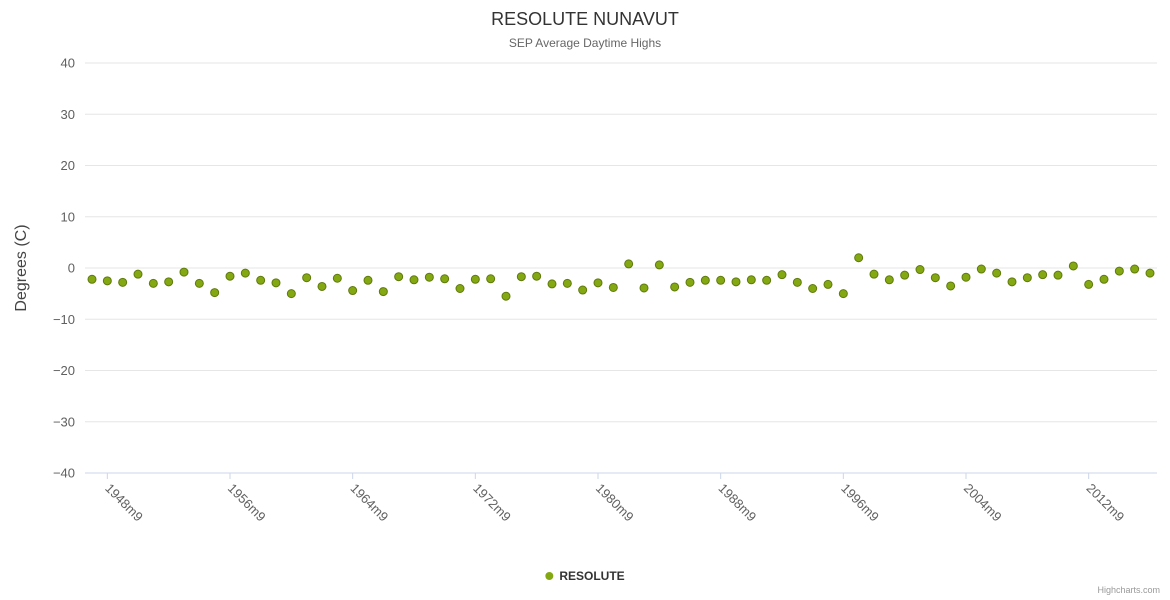 The width and height of the screenshot is (1170, 600). What do you see at coordinates (983, 503) in the screenshot?
I see `x-axis-tick-label: 2004m9` at bounding box center [983, 503].